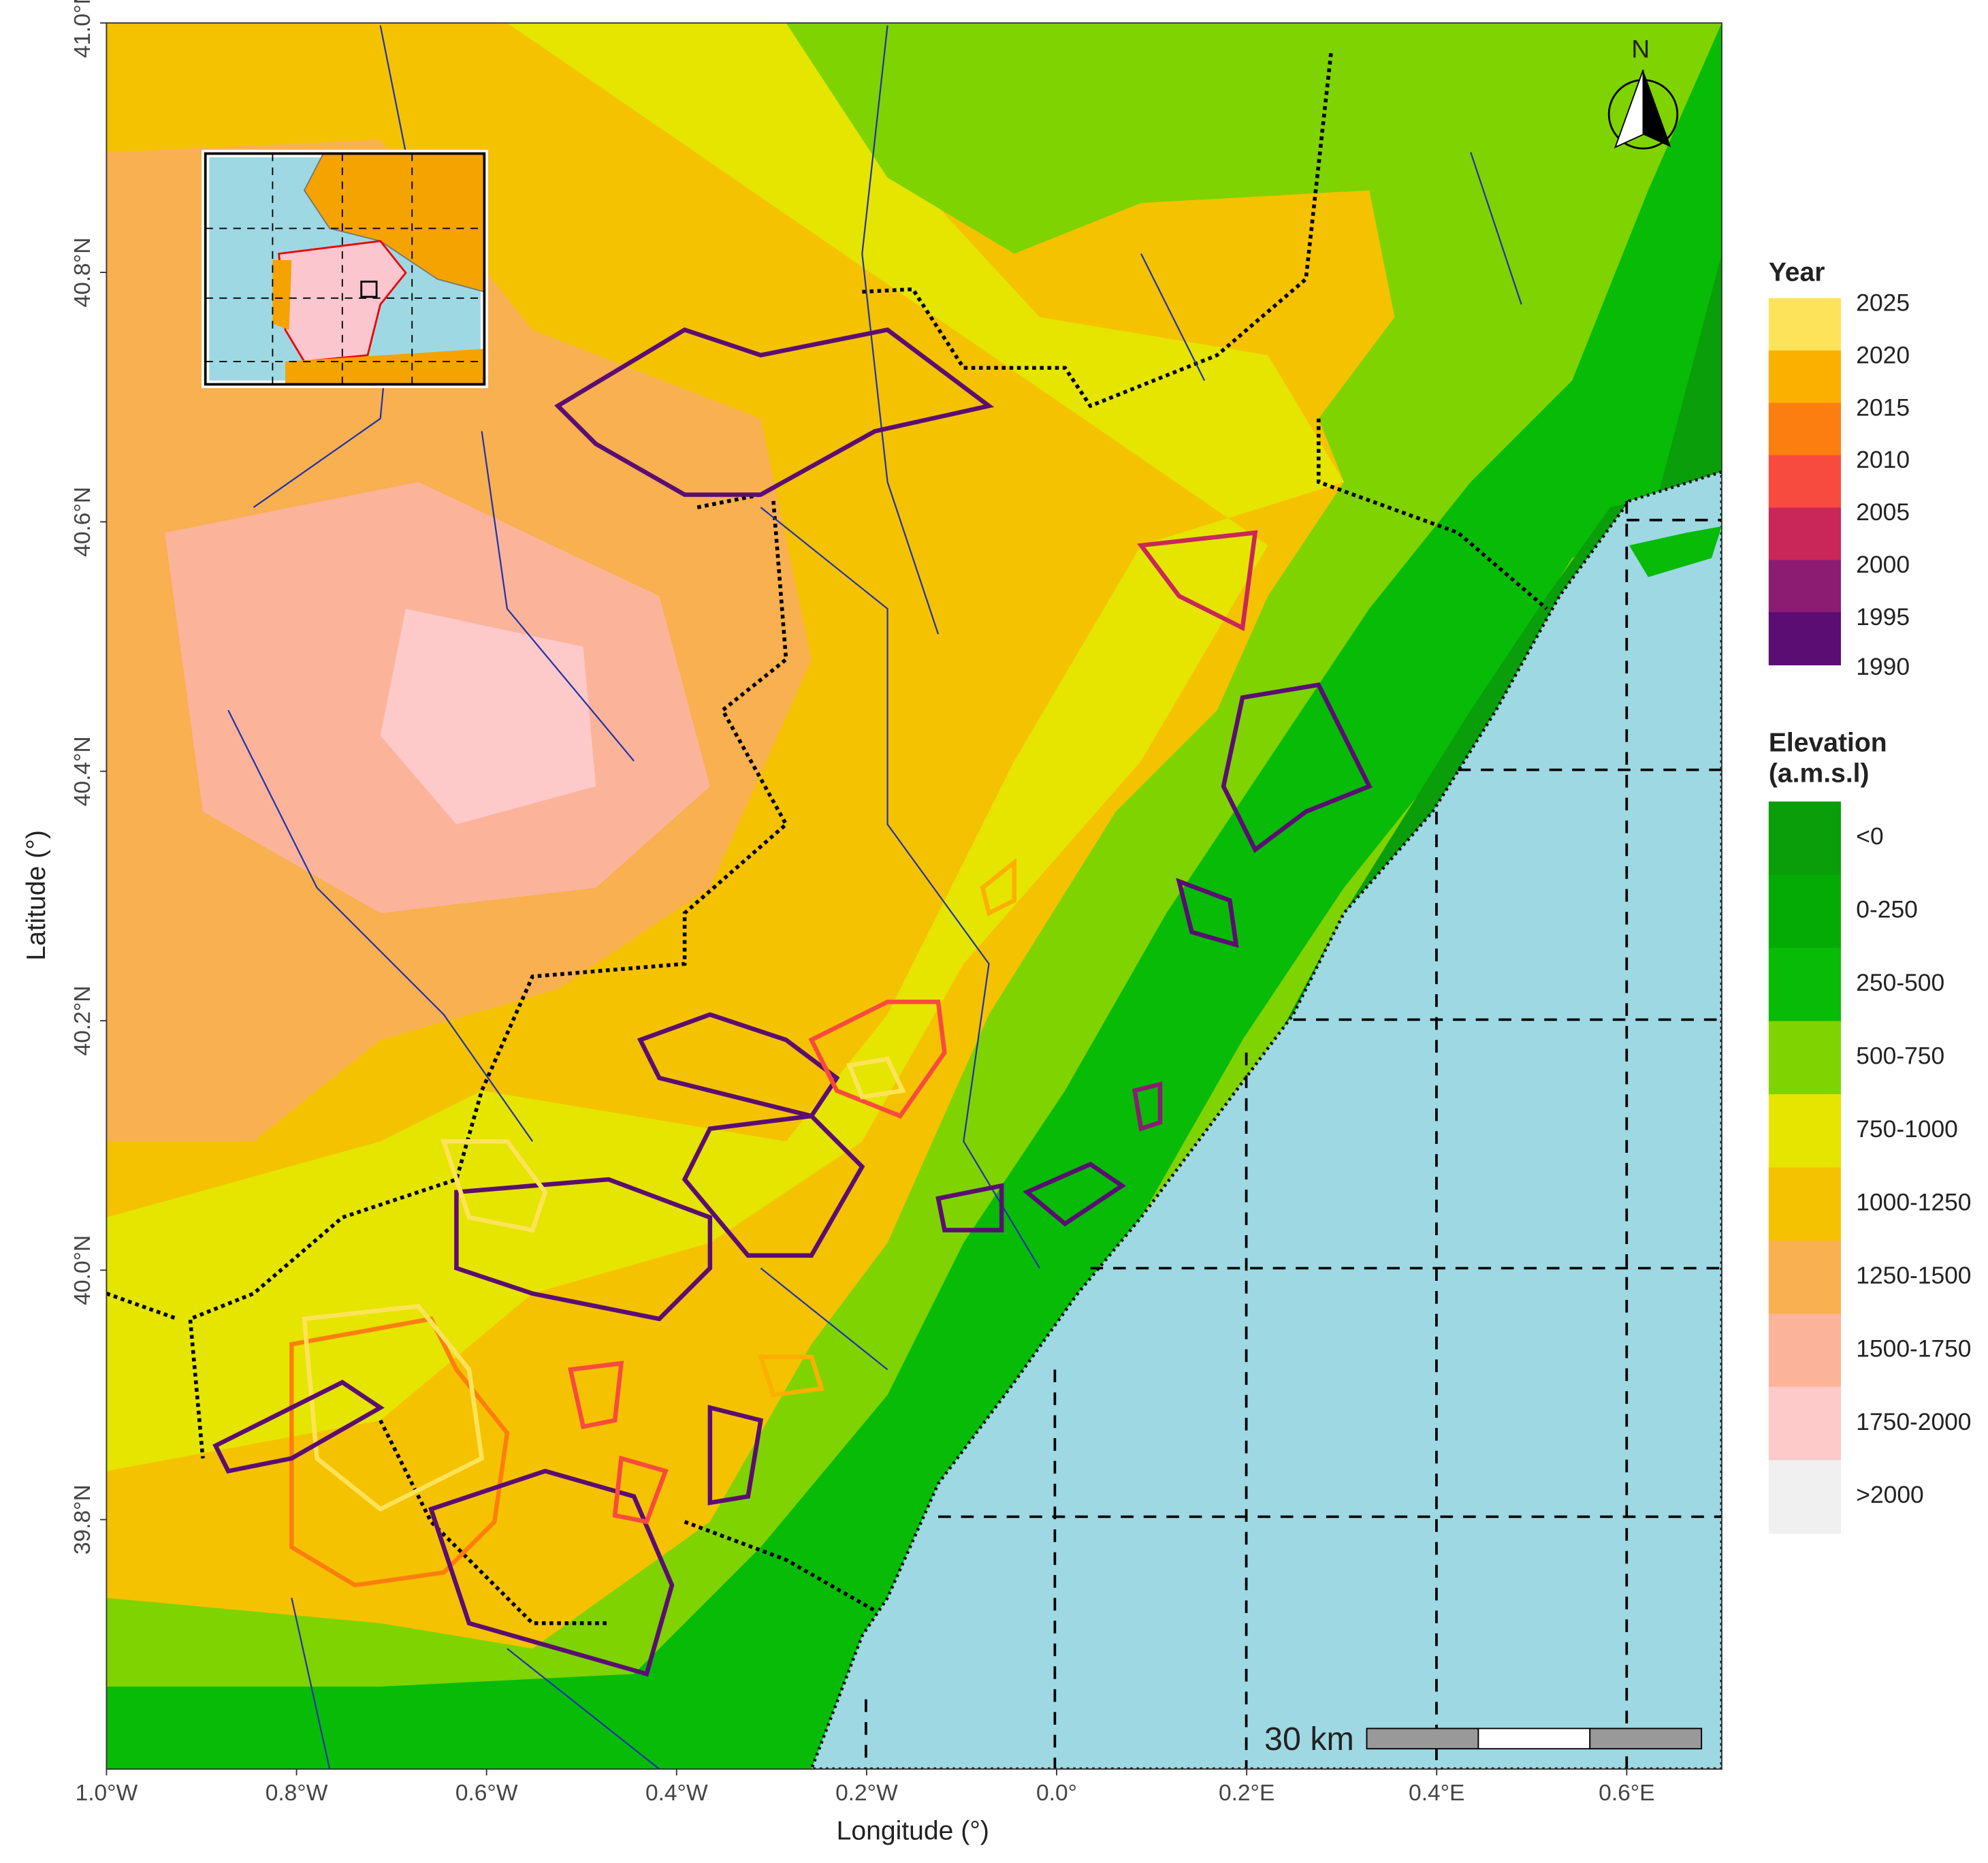  I want to click on legend-label: 1990, so click(1883, 667).